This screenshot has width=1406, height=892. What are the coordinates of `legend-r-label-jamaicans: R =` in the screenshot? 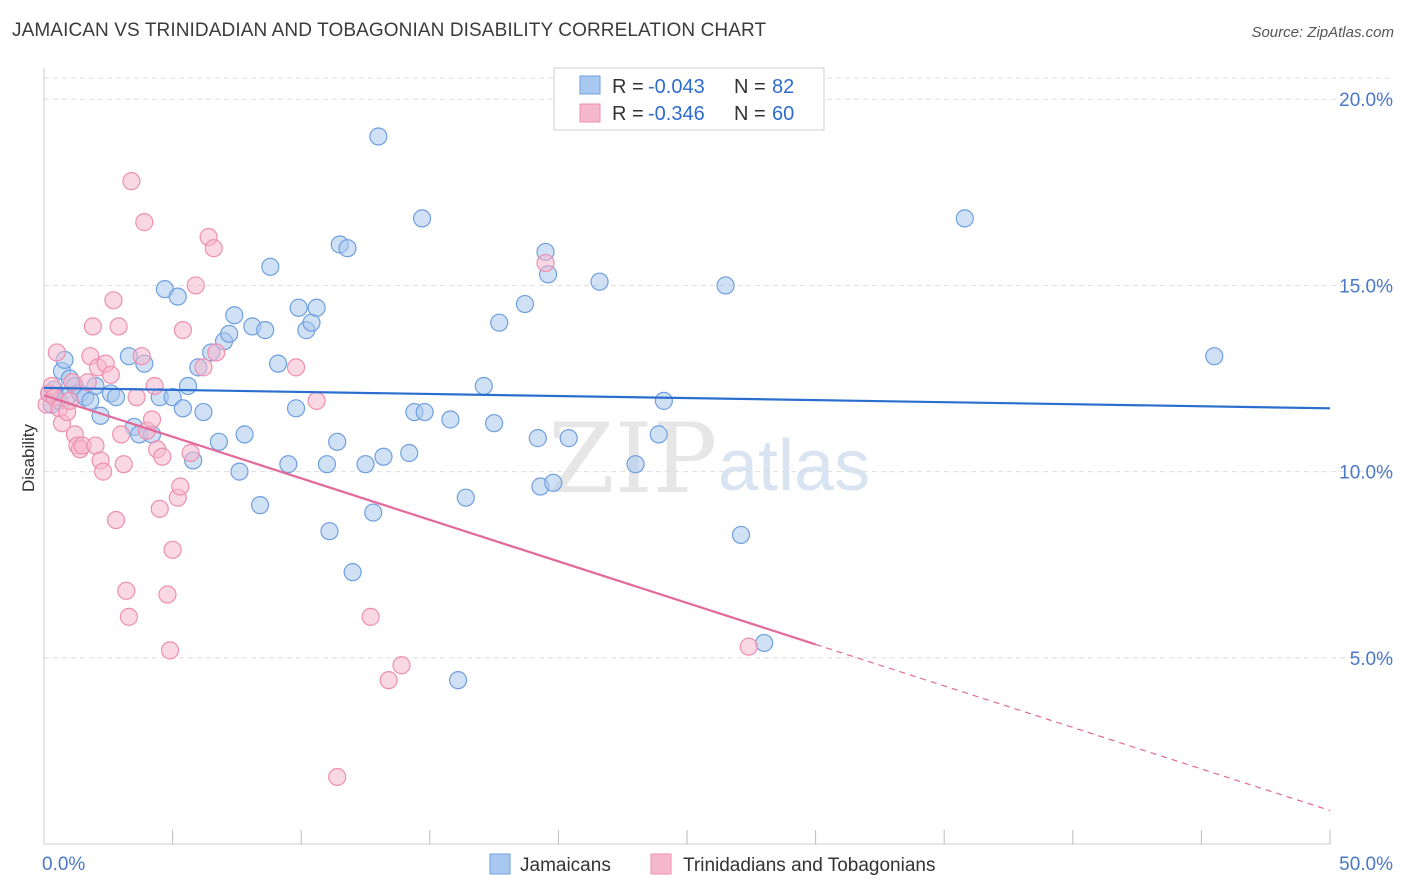 It's located at (628, 87).